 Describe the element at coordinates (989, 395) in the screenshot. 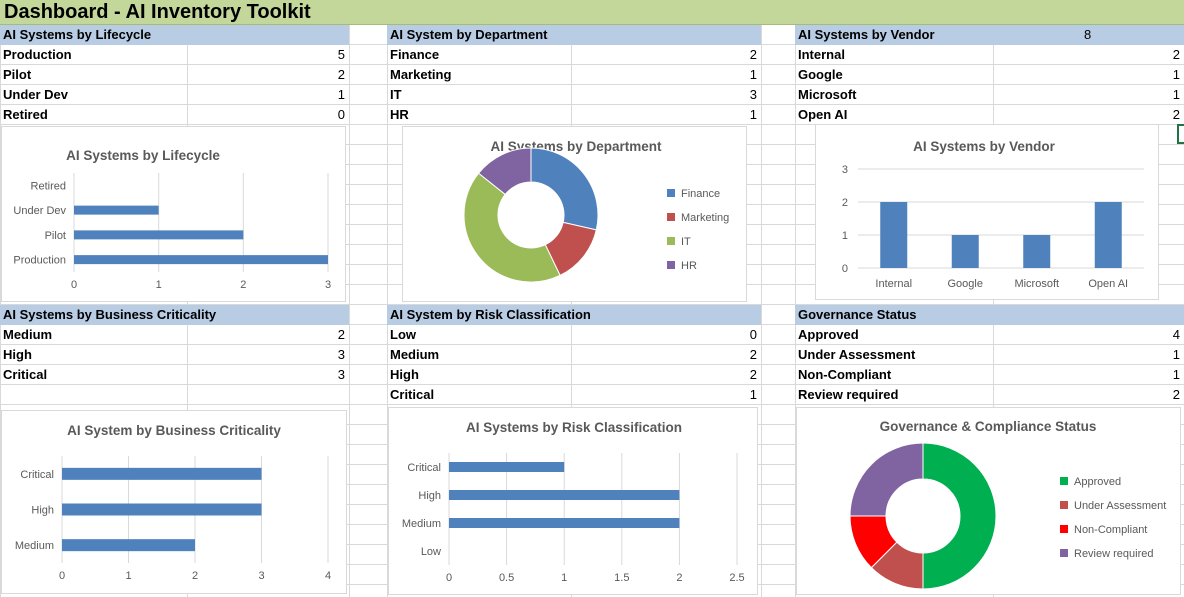

I see `table-row: Review required 2` at that location.